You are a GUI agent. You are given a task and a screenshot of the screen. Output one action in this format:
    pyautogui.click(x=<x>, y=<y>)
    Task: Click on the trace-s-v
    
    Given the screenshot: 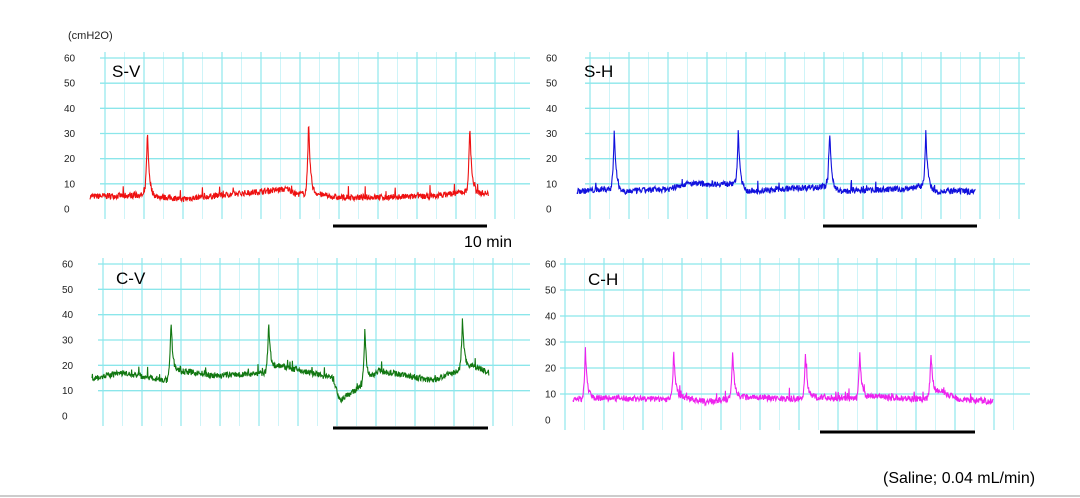 What is the action you would take?
    pyautogui.click(x=289, y=164)
    